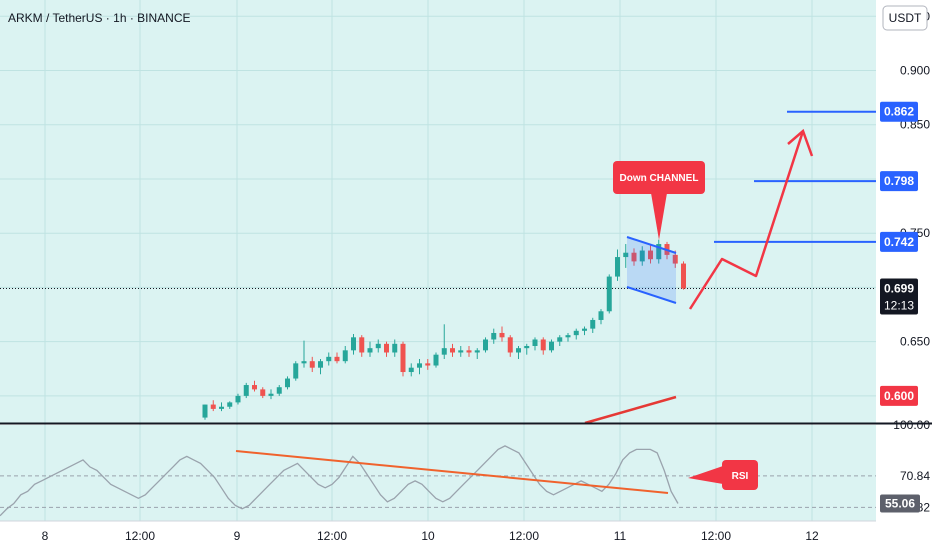  What do you see at coordinates (45, 536) in the screenshot?
I see `time-tick-label: 8` at bounding box center [45, 536].